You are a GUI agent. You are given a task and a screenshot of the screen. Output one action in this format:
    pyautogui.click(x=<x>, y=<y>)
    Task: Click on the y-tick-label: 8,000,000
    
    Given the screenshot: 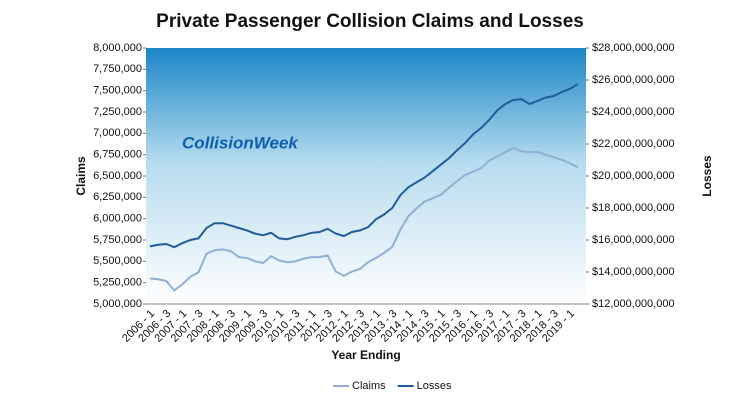 What is the action you would take?
    pyautogui.click(x=117, y=48)
    